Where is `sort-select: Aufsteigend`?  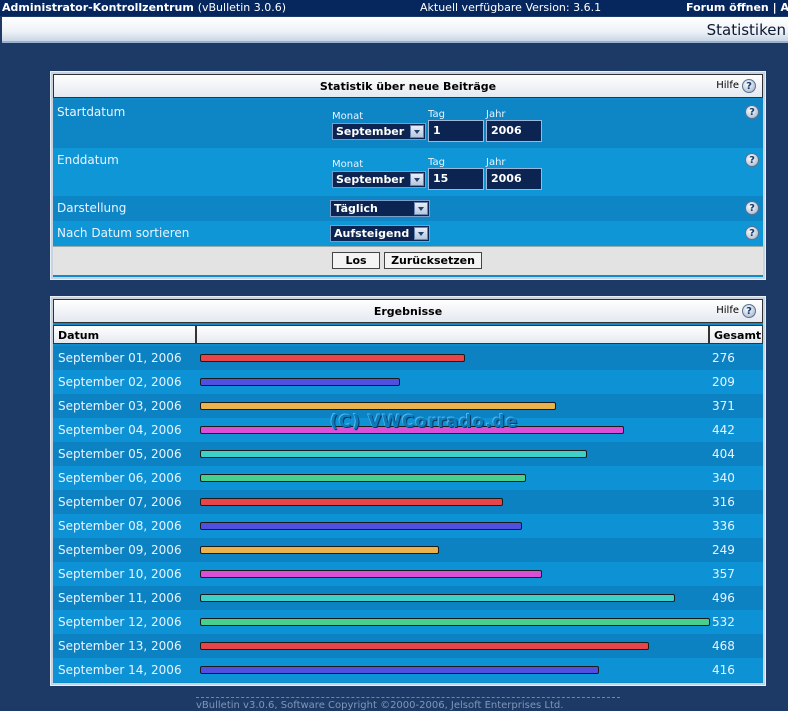 sort-select: Aufsteigend is located at coordinates (380, 233).